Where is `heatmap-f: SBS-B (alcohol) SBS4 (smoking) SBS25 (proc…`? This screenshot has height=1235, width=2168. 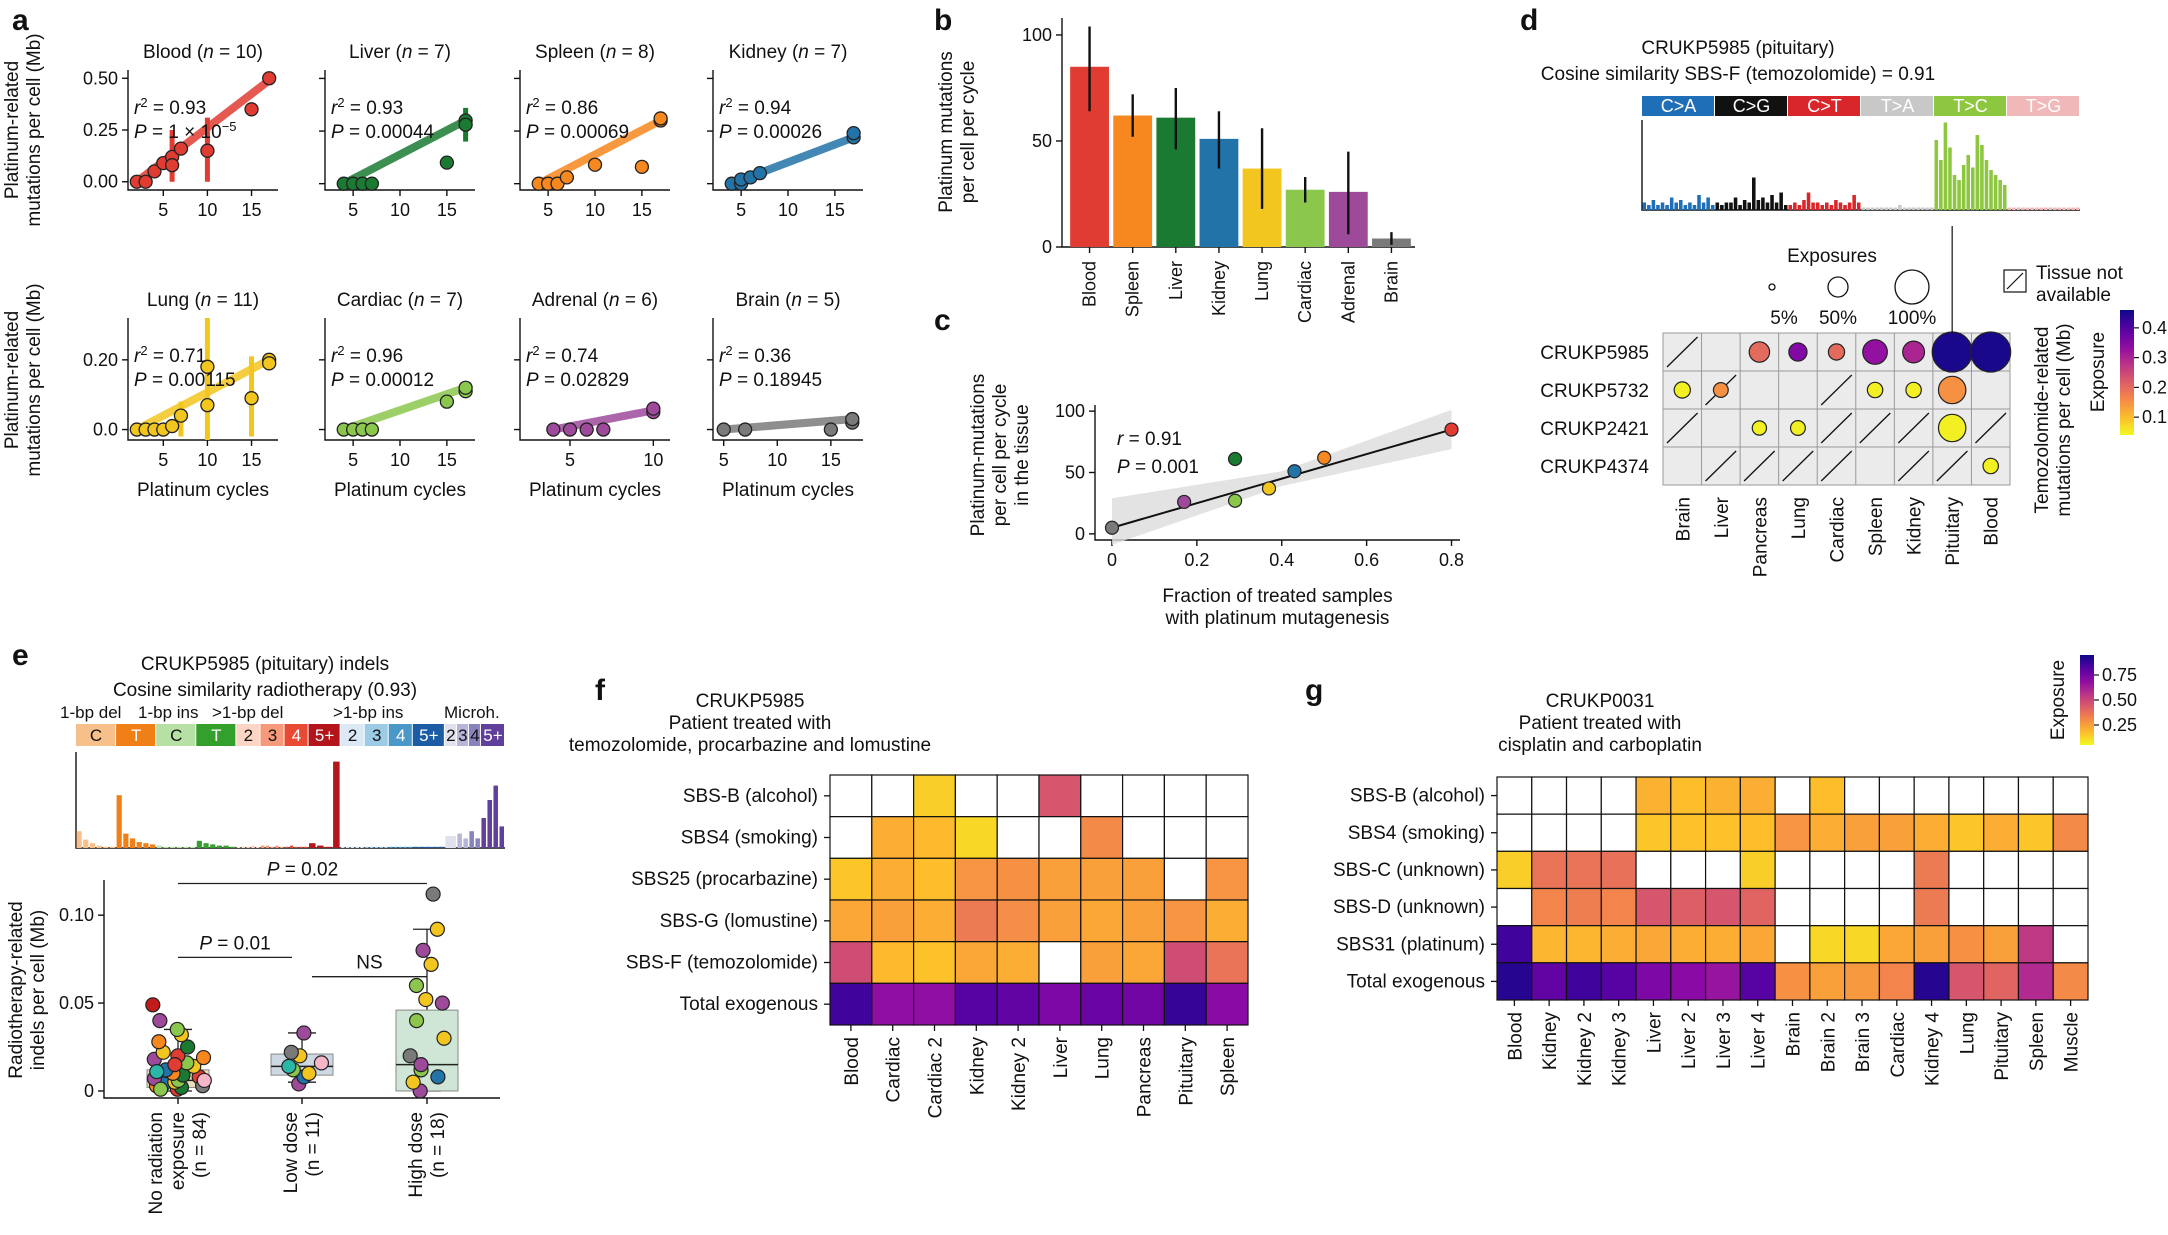 heatmap-f: SBS-B (alcohol) SBS4 (smoking) SBS25 (proc… is located at coordinates (937, 946).